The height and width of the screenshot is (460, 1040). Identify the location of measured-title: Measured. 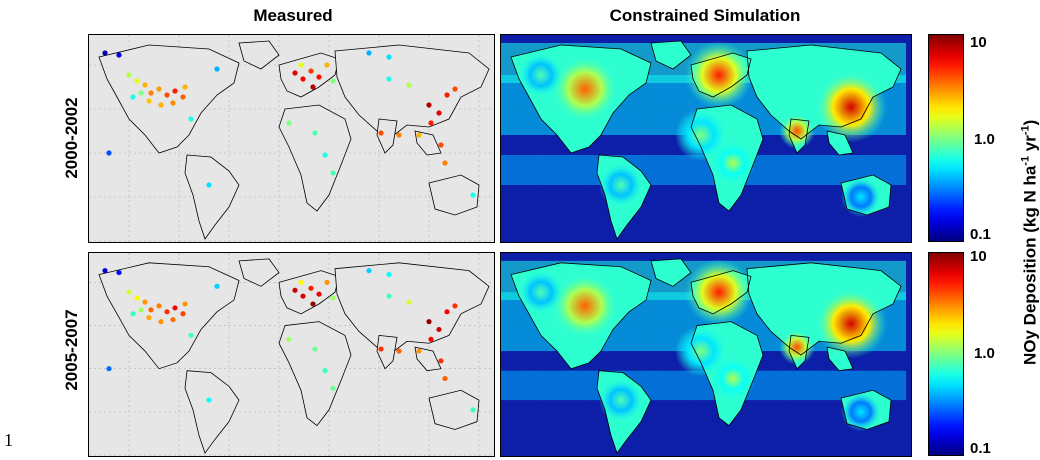
(293, 15).